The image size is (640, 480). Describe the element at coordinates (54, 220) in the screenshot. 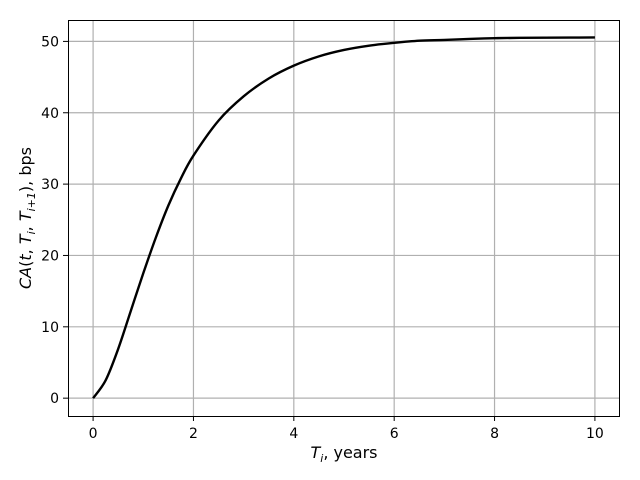

I see `y-axis-ticks: 0 10 20 30 40 50` at that location.